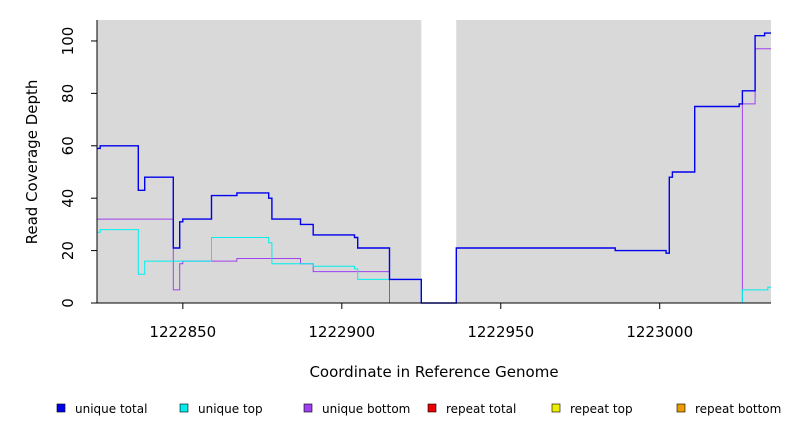 This screenshot has height=432, width=792. I want to click on y-axis: 0 20 40 60 80 100, so click(78, 164).